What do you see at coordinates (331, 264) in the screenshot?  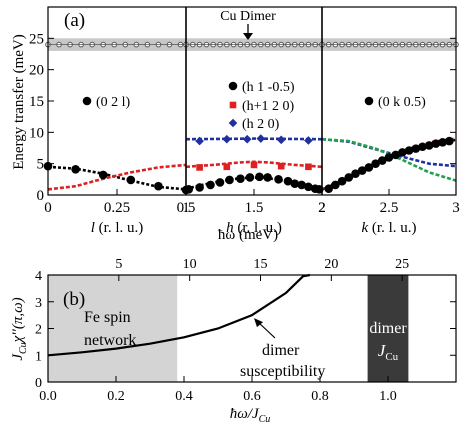 I see `b-top-tick-label-20: 20` at bounding box center [331, 264].